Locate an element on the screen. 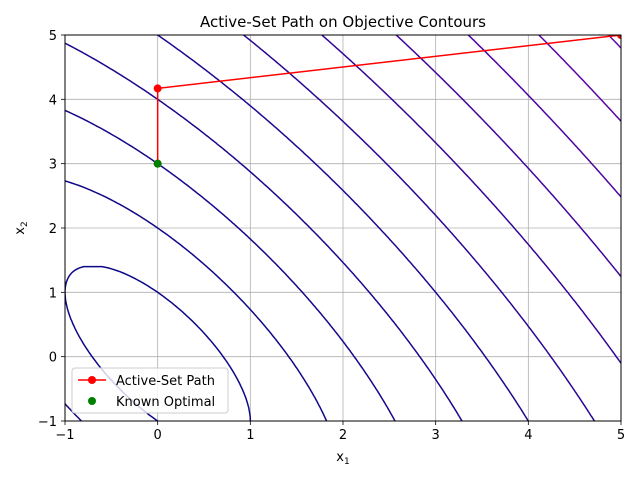 This screenshot has width=640, height=480. y-axis-label: x2 is located at coordinates (21, 227).